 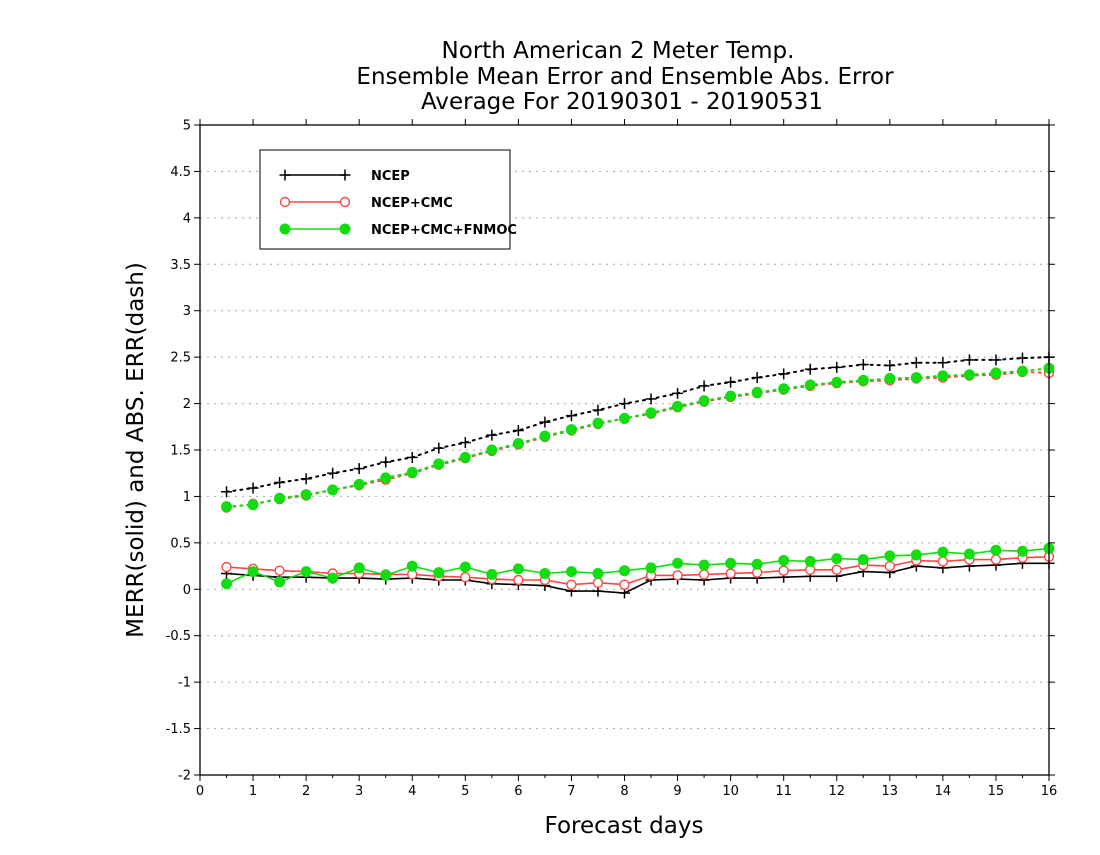 I want to click on merr-line, so click(x=637, y=578).